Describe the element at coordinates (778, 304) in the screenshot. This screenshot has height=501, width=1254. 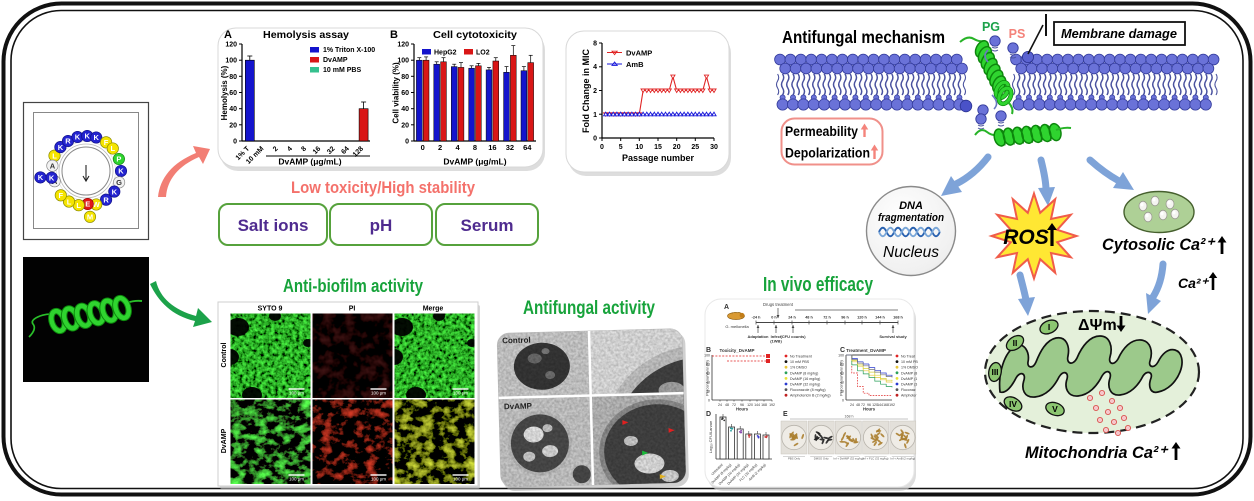
I see `svg-text: Drugs treatment` at that location.